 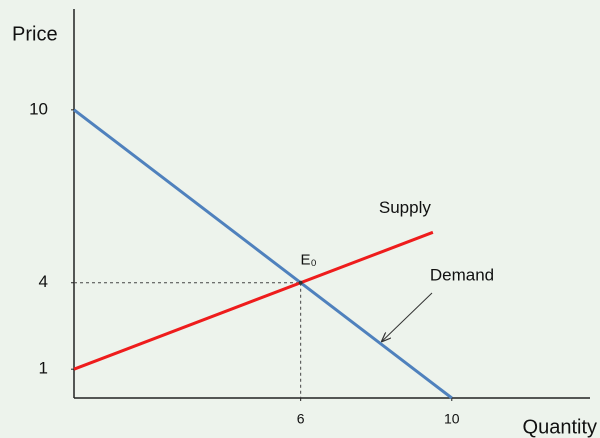 What do you see at coordinates (38, 108) in the screenshot?
I see `y-tick-label: 10` at bounding box center [38, 108].